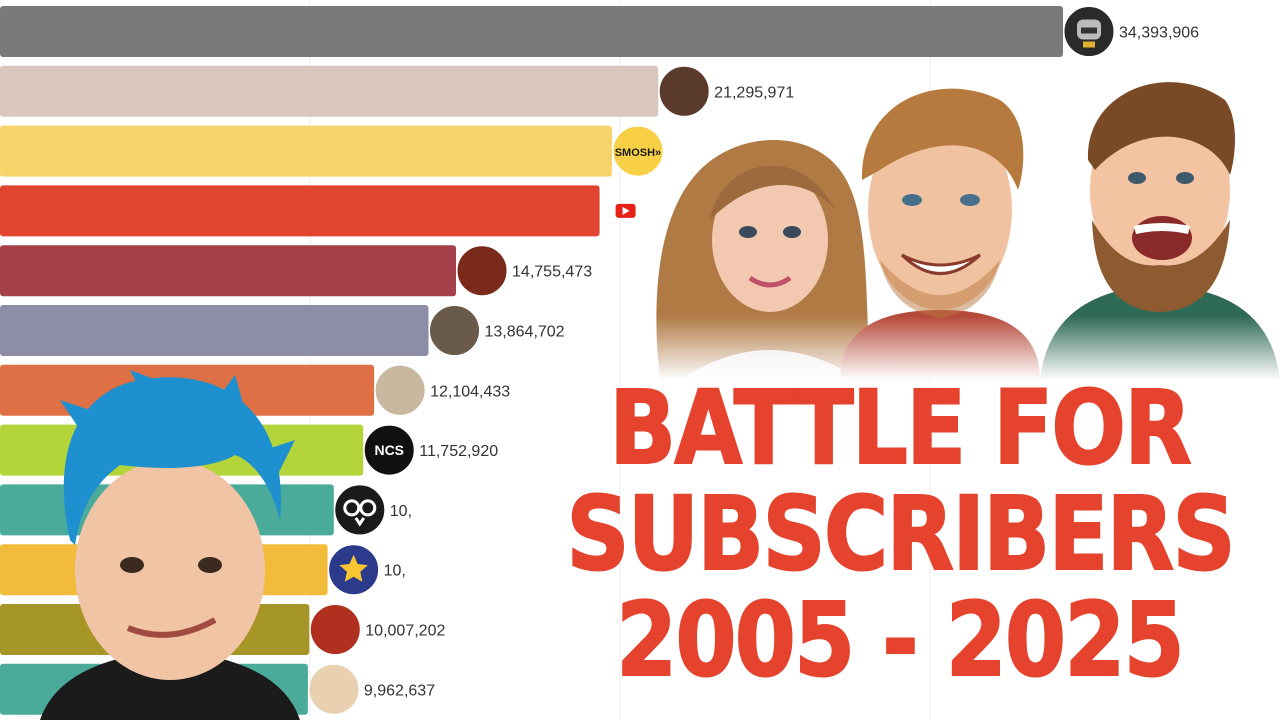 The height and width of the screenshot is (720, 1280). What do you see at coordinates (400, 390) in the screenshot?
I see `cartoon-duo-avatar-icon` at bounding box center [400, 390].